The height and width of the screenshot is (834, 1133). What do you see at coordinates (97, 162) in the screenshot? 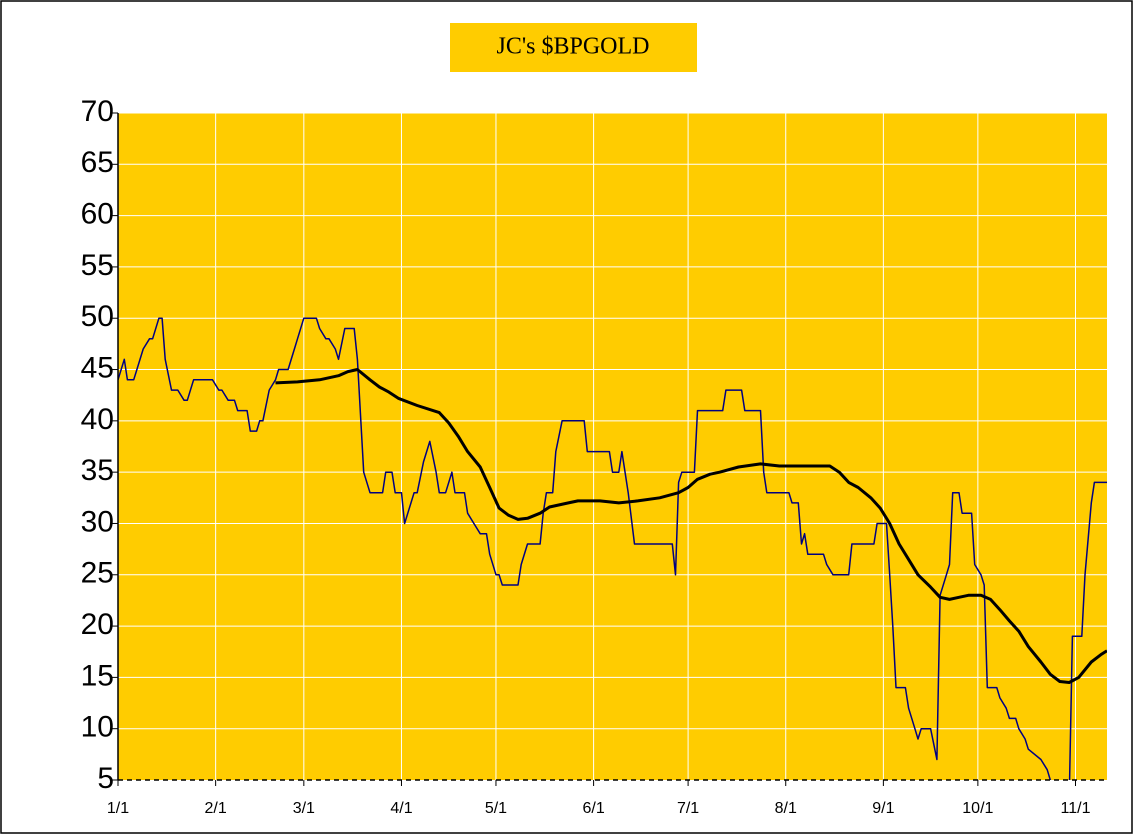
I see `y-tick-label: 65` at bounding box center [97, 162].